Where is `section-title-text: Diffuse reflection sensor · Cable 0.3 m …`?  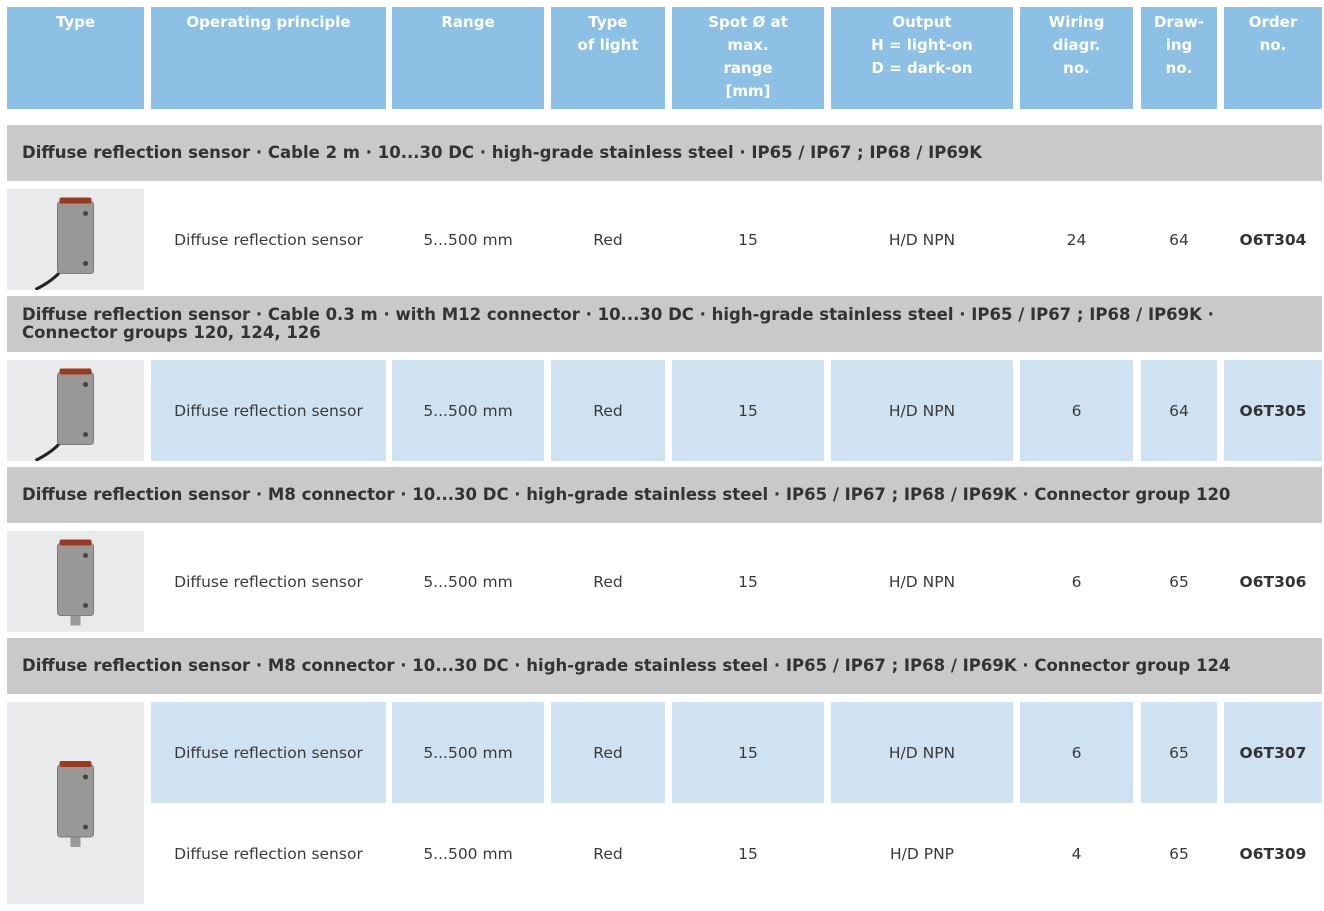
section-title-text: Diffuse reflection sensor · Cable 0.3 m … is located at coordinates (618, 314).